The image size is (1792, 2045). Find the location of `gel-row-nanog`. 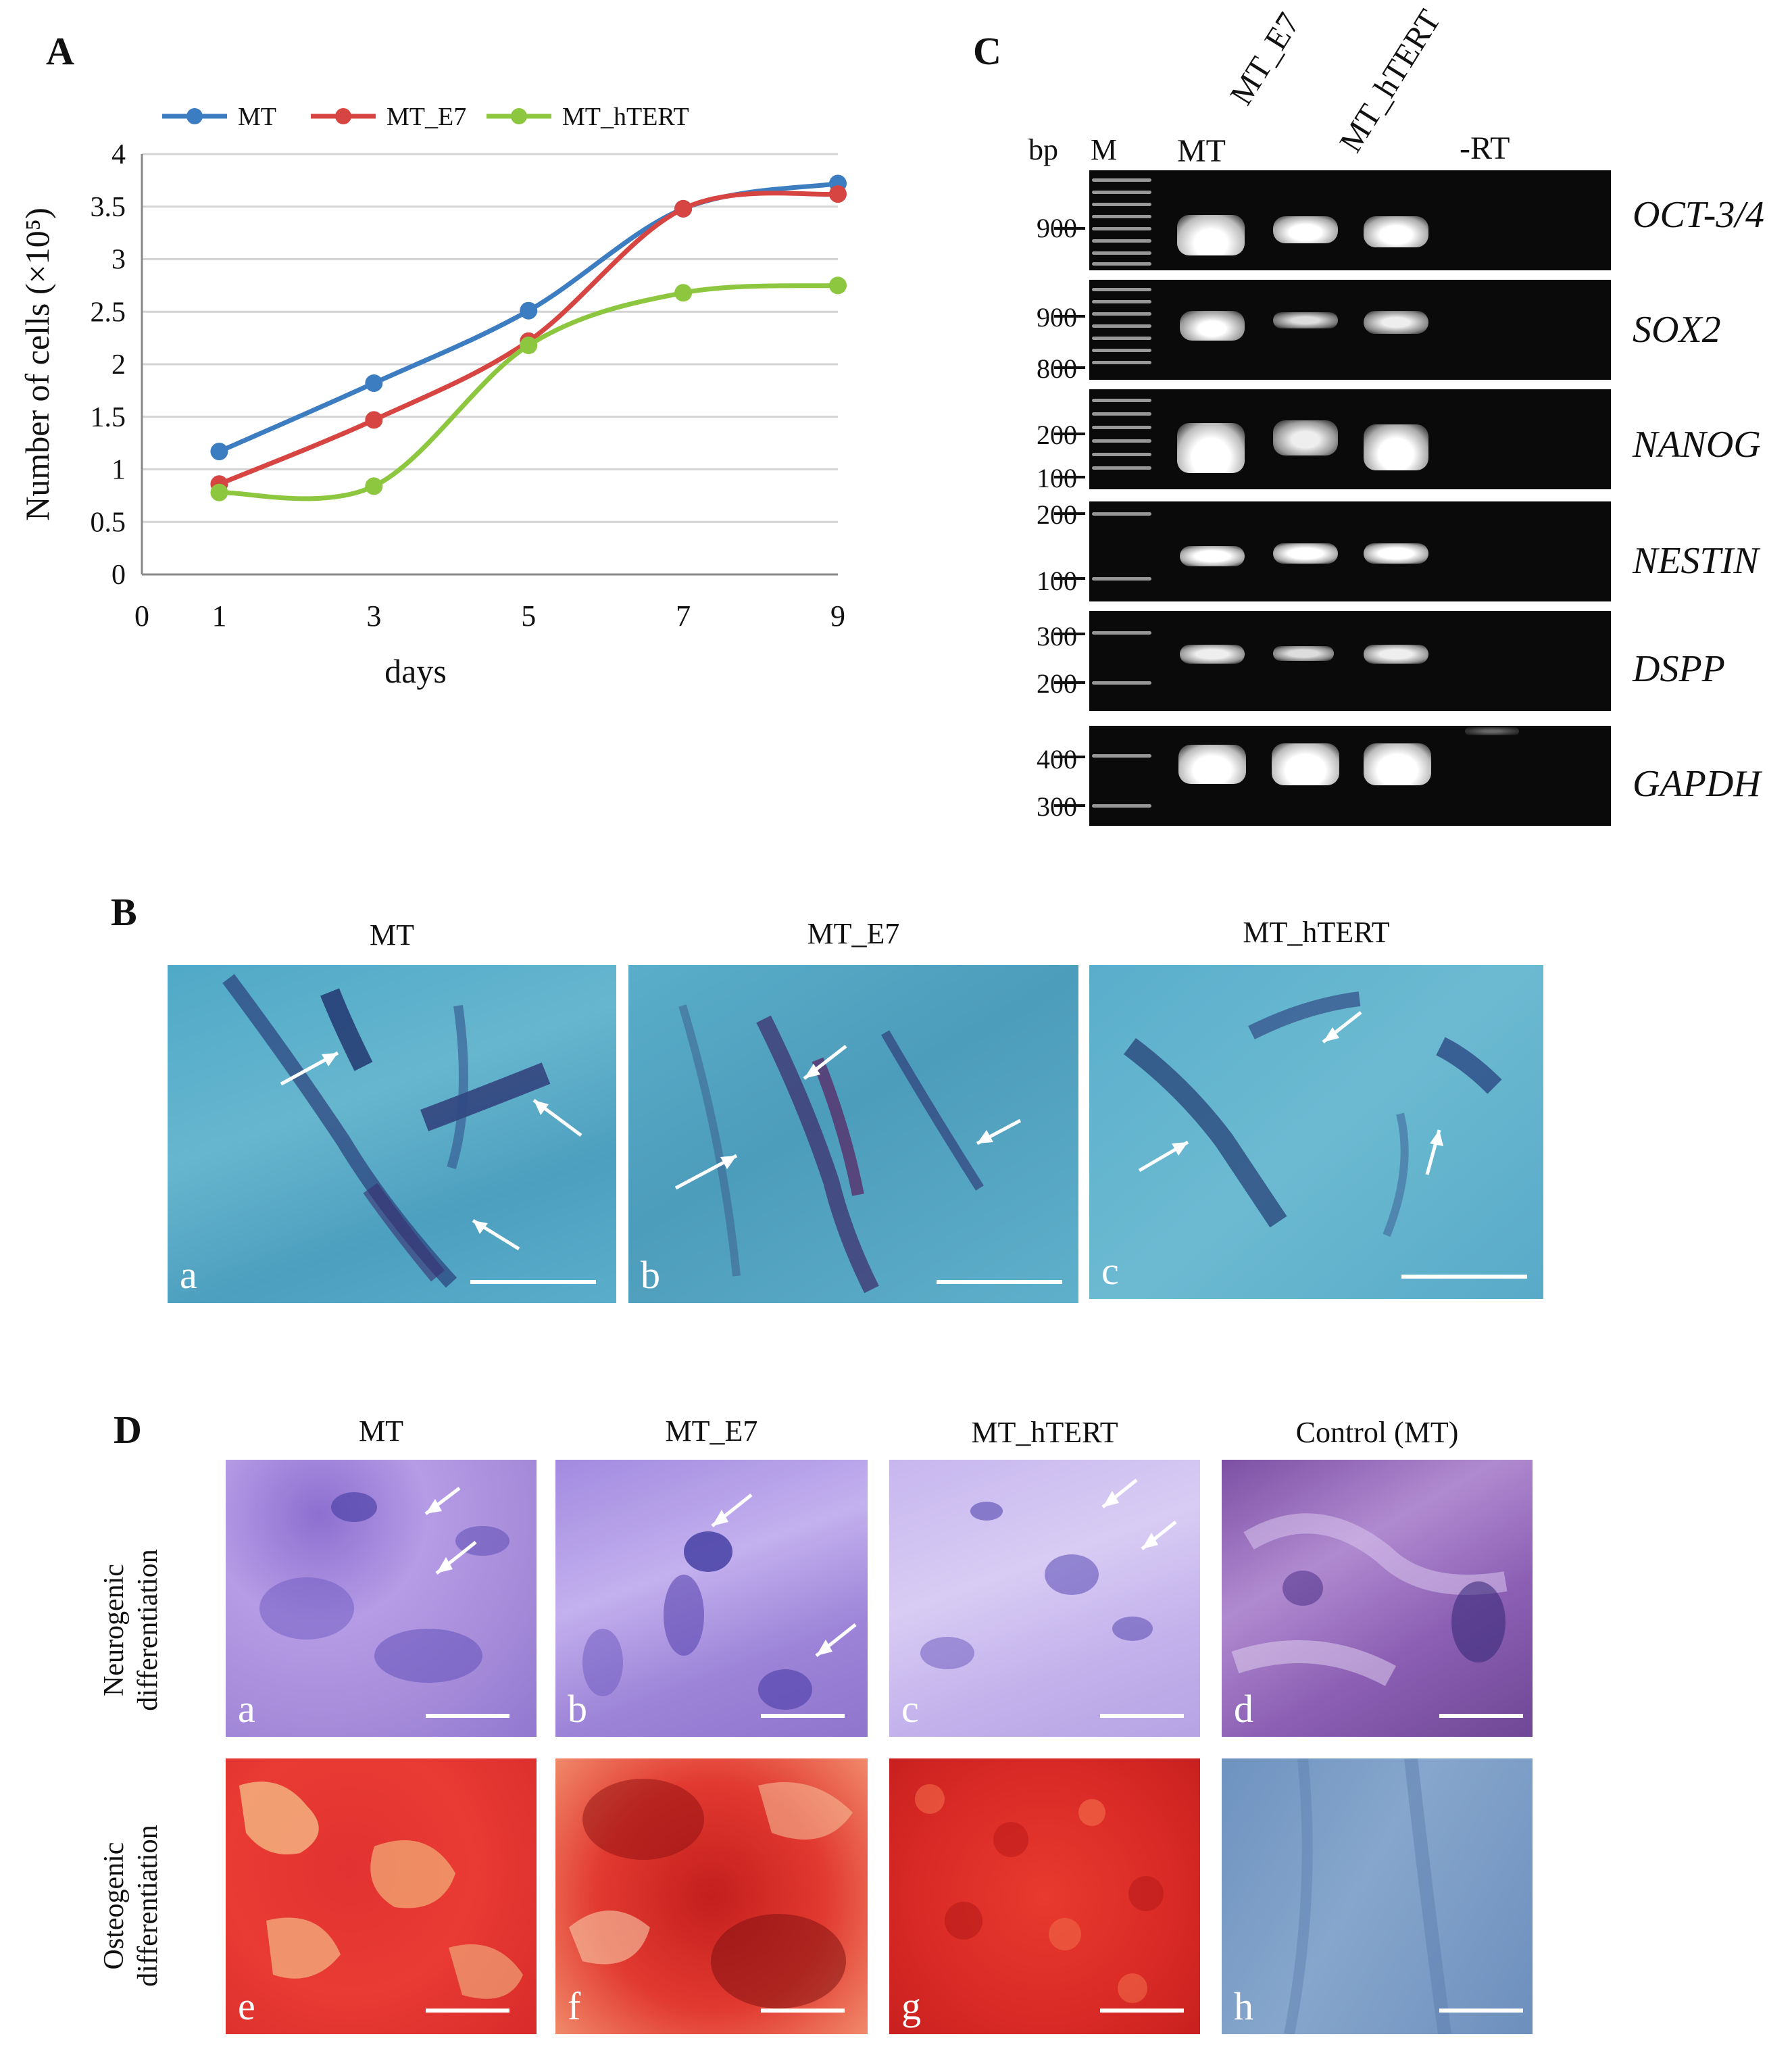

gel-row-nanog is located at coordinates (1350, 439).